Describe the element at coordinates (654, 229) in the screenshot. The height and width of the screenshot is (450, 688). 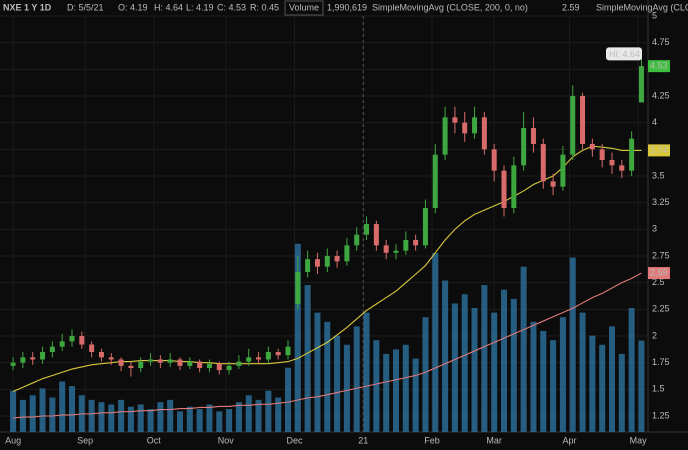
I see `y-tick-label: 3` at that location.